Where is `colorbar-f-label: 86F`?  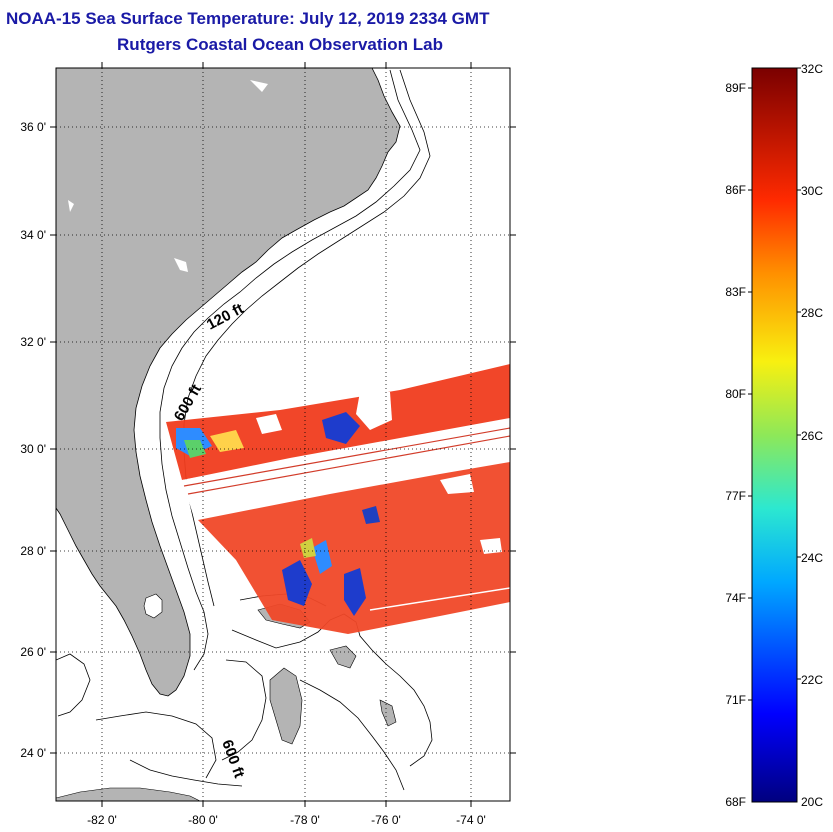 colorbar-f-label: 86F is located at coordinates (735, 190).